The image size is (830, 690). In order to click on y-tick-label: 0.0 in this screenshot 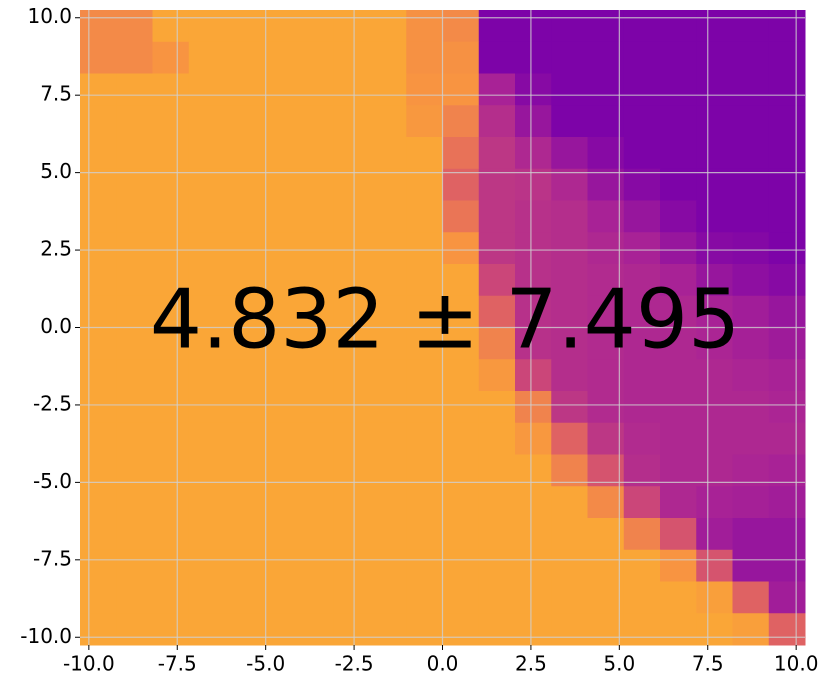, I will do `click(56, 326)`.